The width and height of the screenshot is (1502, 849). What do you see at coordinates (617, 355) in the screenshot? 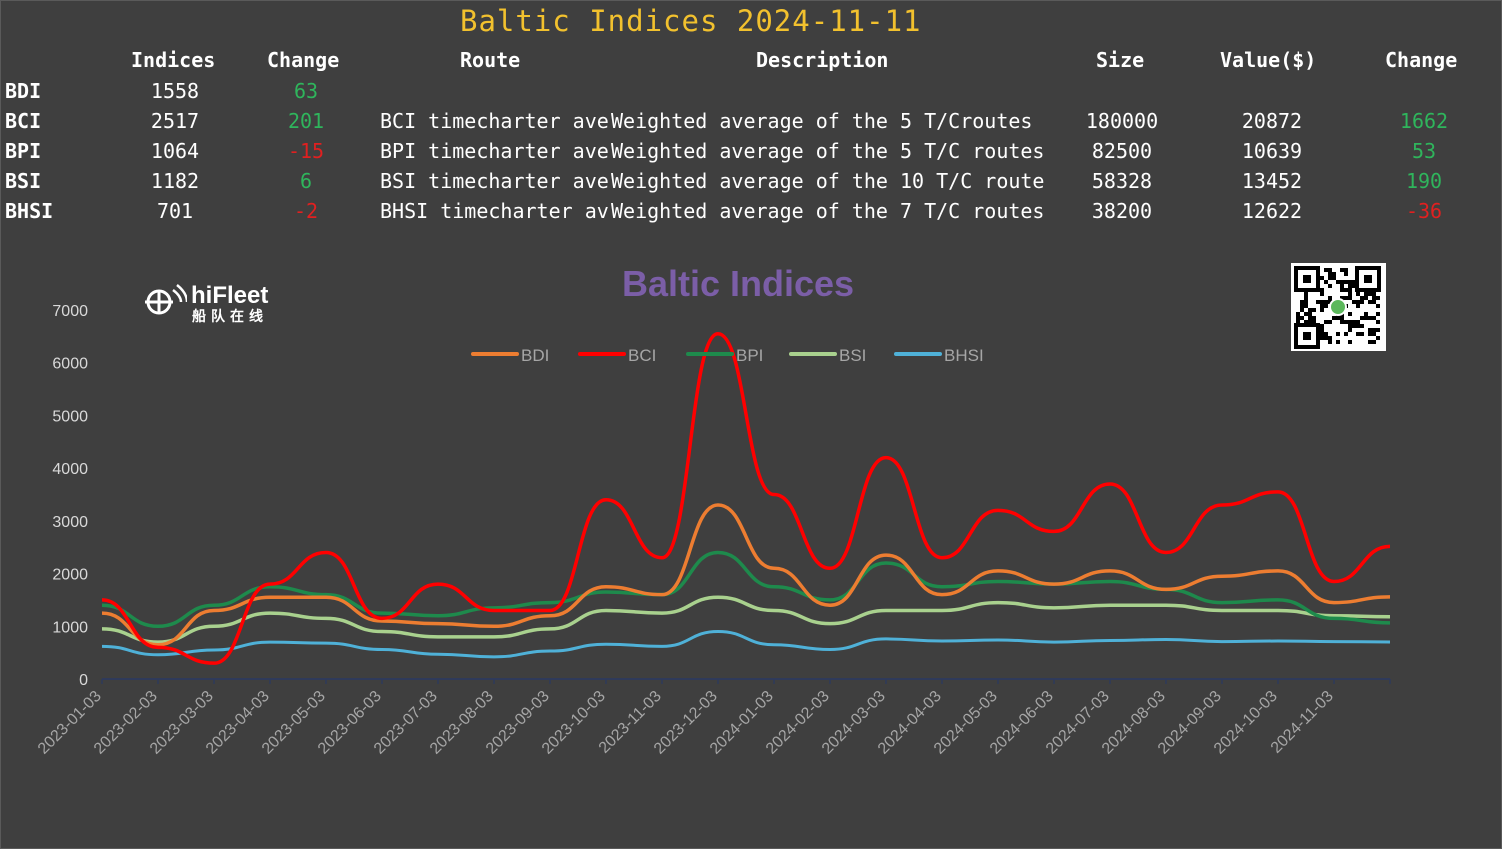
I see `legend-item-bci: BCI` at bounding box center [617, 355].